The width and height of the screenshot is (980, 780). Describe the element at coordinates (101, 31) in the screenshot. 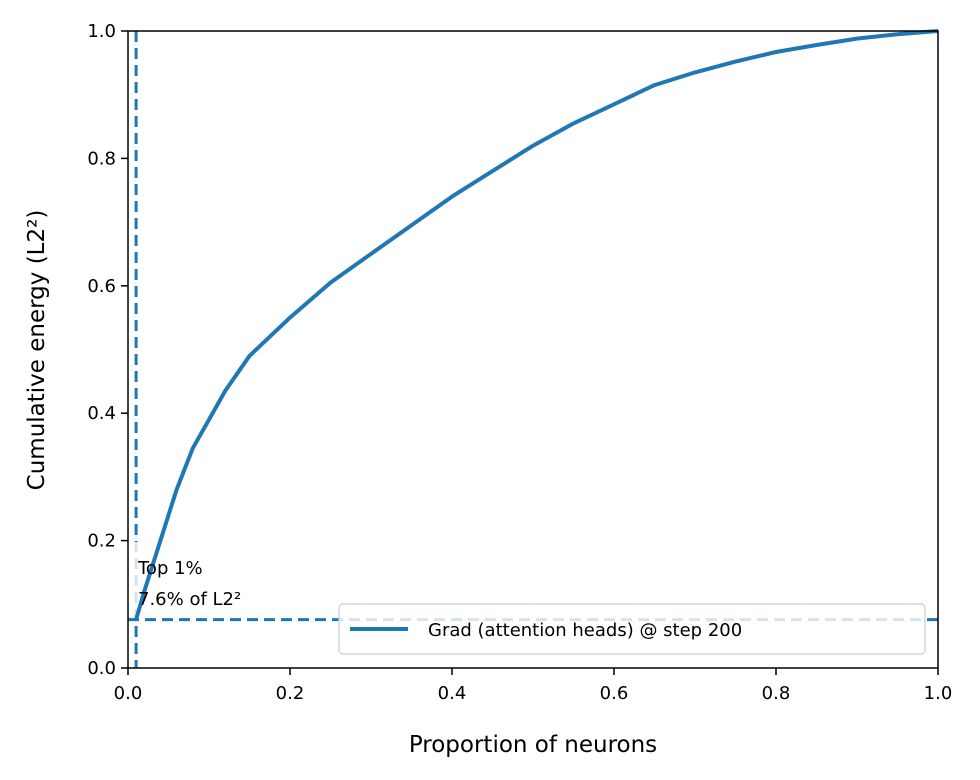

I see `y-tick-label-5: 1.0` at that location.